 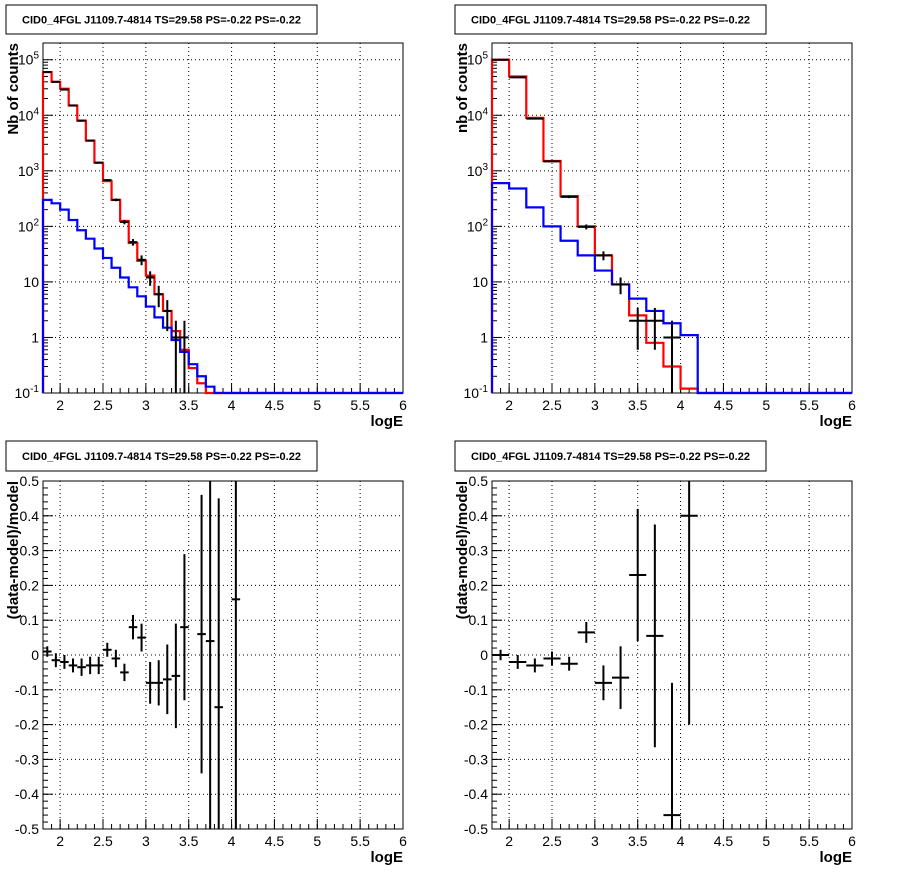 I want to click on y-axis-label: Nb of counts, so click(x=13, y=89).